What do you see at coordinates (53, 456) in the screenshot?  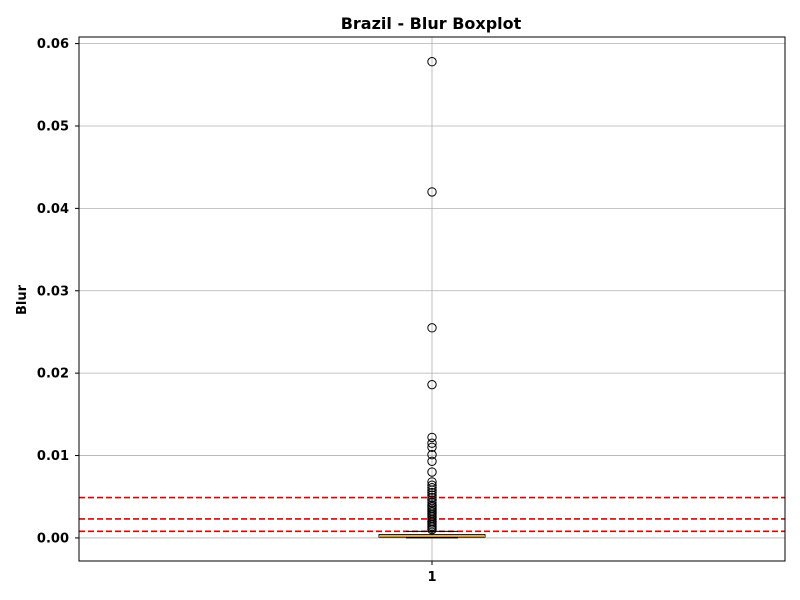 I see `y-tick-label: 0.01` at bounding box center [53, 456].